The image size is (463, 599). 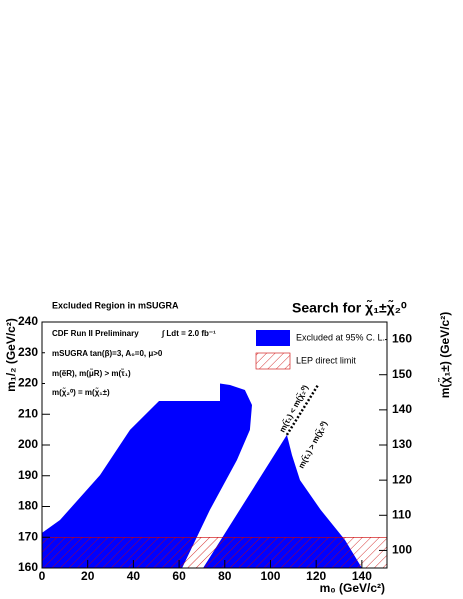 What do you see at coordinates (302, 410) in the screenshot?
I see `boundary-dotted-line` at bounding box center [302, 410].